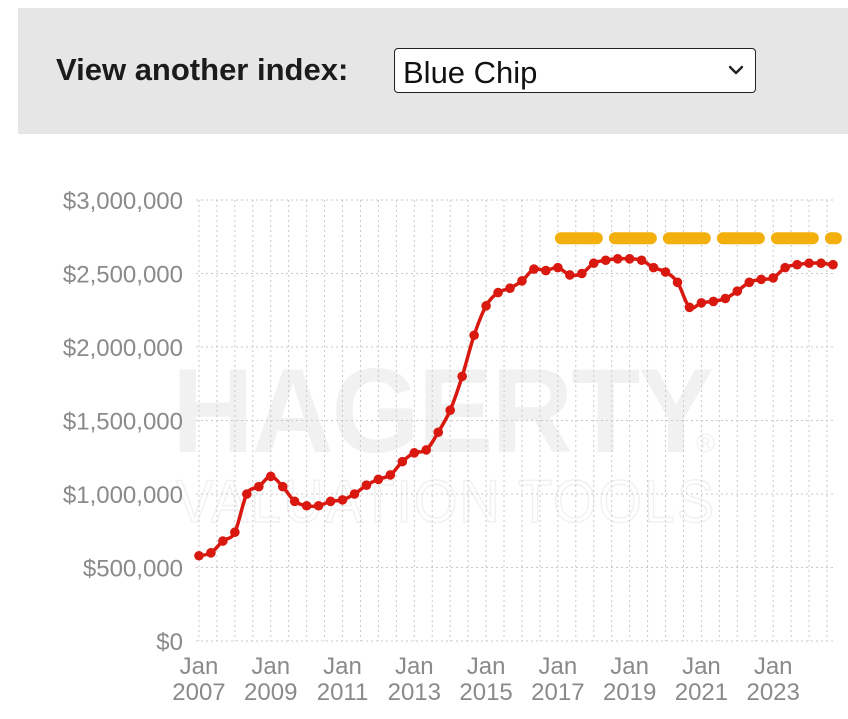  I want to click on watermark-sub-text: VALUATION TOOLS, so click(446, 501).